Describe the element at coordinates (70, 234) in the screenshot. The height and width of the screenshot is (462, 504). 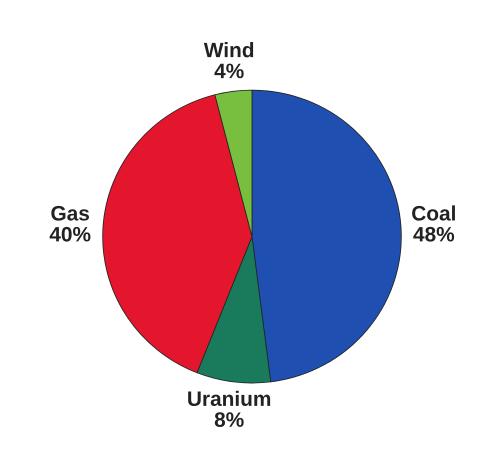
I see `data-label: 40%` at that location.